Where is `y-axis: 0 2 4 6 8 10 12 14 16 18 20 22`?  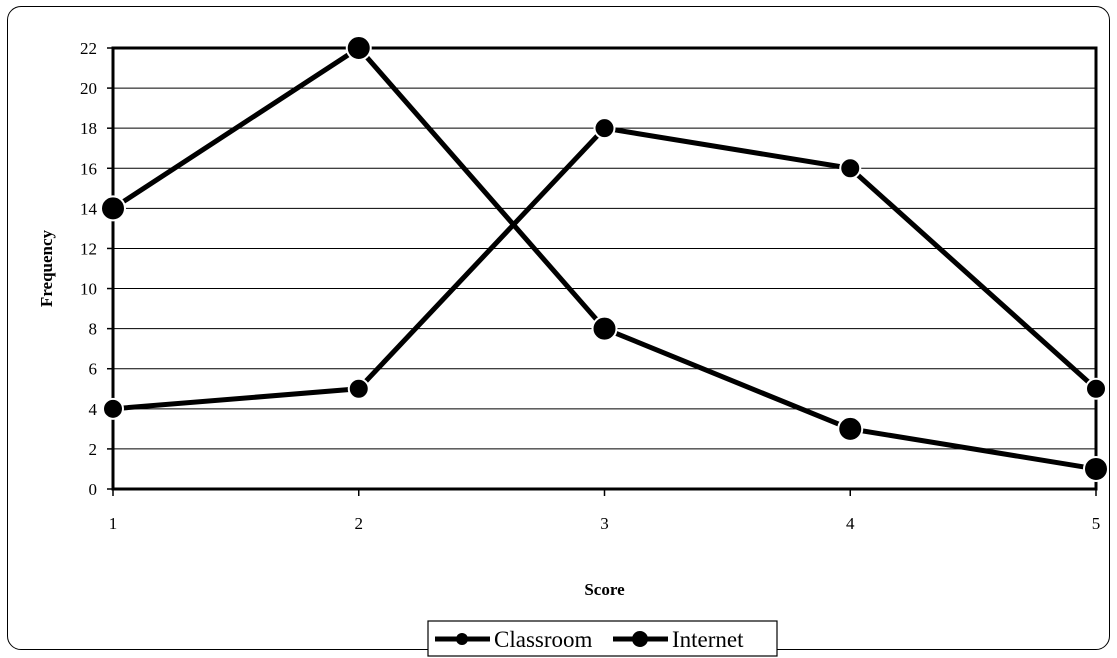 y-axis: 0 2 4 6 8 10 12 14 16 18 20 22 is located at coordinates (96, 269).